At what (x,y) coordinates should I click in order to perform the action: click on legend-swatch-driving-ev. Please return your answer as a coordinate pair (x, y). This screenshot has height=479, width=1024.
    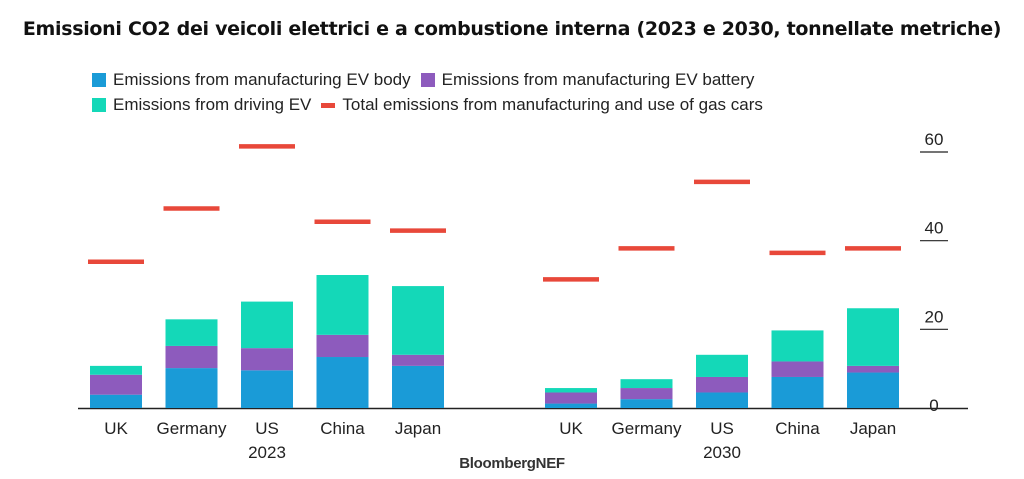
    Looking at the image, I should click on (99, 105).